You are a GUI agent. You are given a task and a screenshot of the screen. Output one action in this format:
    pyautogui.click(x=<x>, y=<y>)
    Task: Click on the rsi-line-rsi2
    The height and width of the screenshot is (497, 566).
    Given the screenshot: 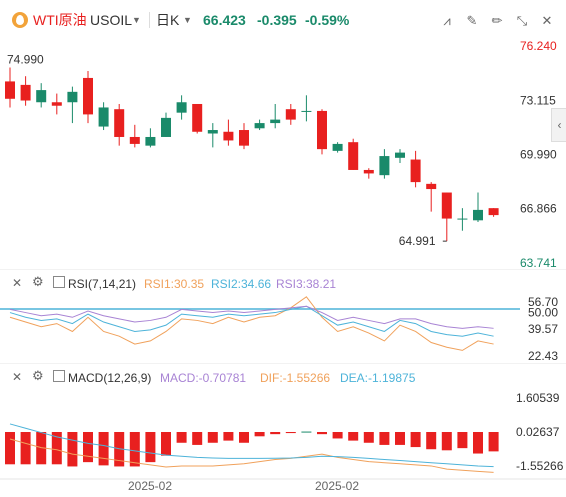 What is the action you would take?
    pyautogui.click(x=251, y=321)
    